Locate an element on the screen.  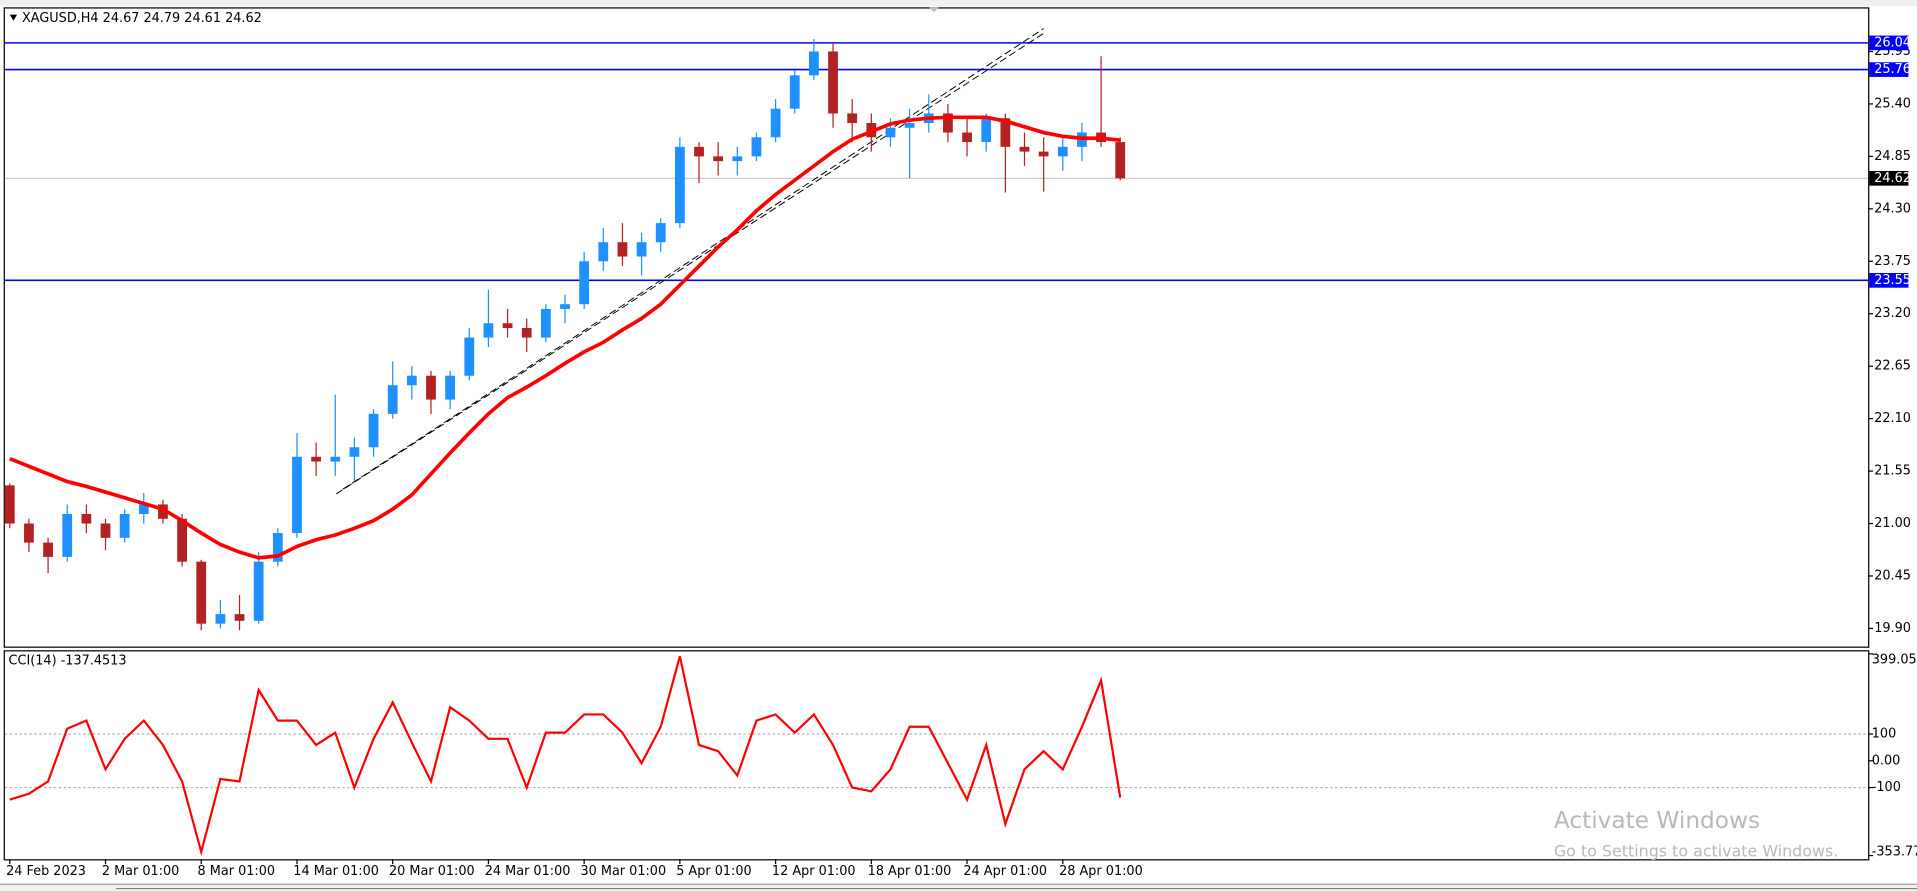
x-tick-label: 20 Mar 01:00 is located at coordinates (432, 871).